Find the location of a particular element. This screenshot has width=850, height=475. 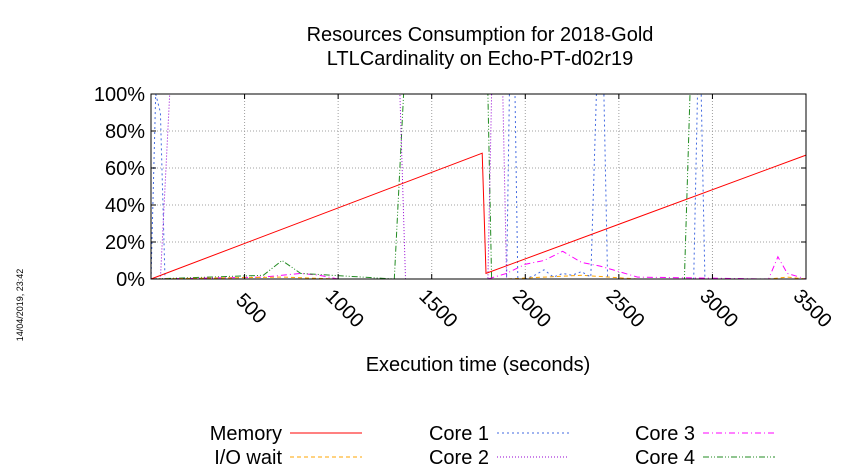

legend-label: Core 1 is located at coordinates (459, 434).